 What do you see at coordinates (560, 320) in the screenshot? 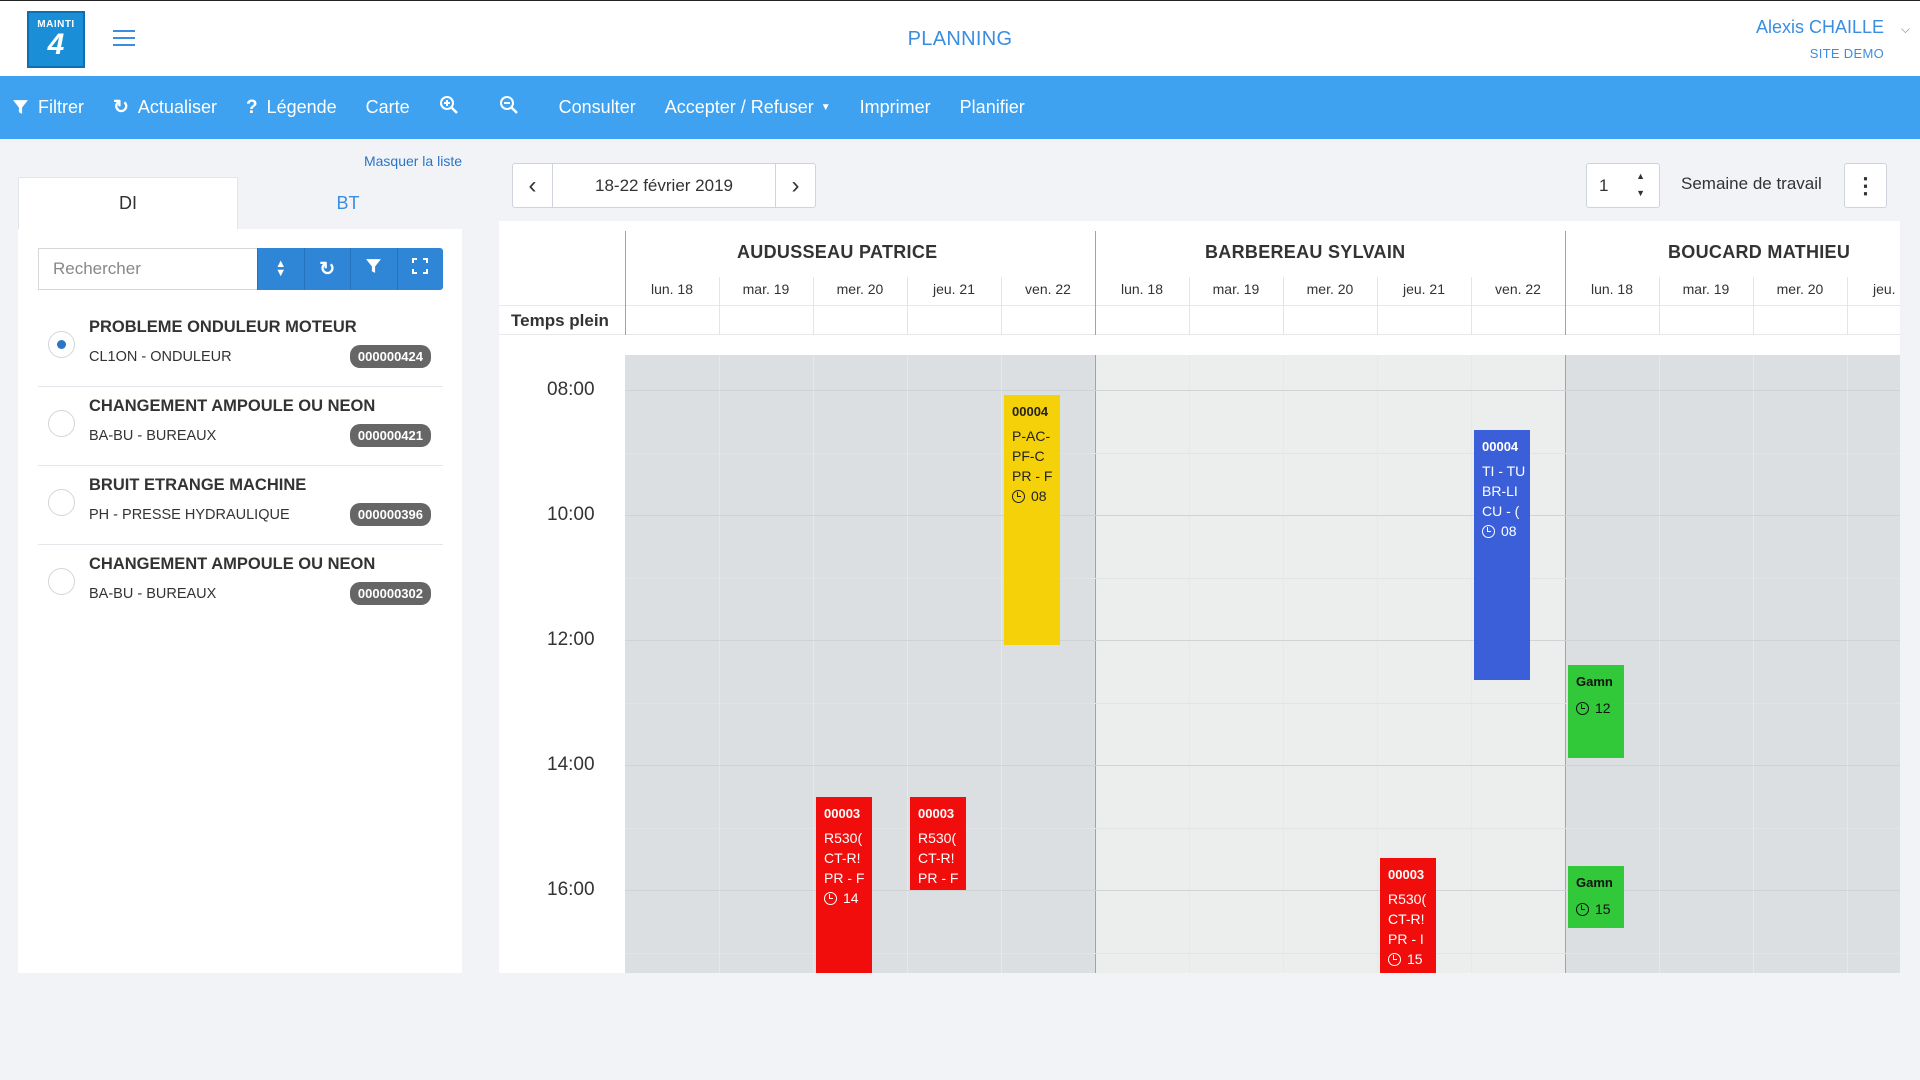
I see `full-time-label: Temps plein` at bounding box center [560, 320].